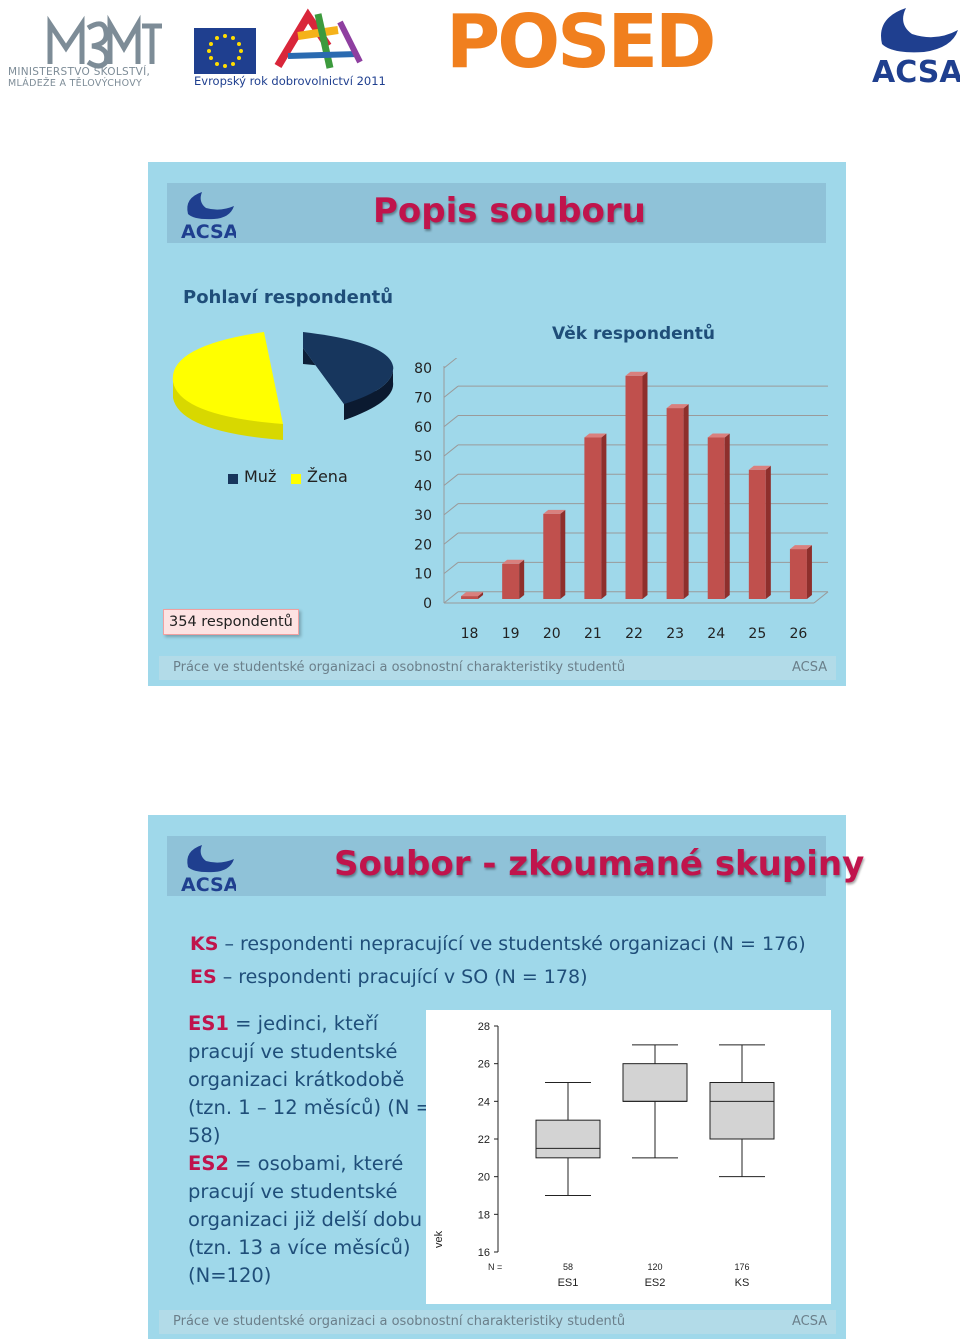  I want to click on eu-flag-icon, so click(225, 51).